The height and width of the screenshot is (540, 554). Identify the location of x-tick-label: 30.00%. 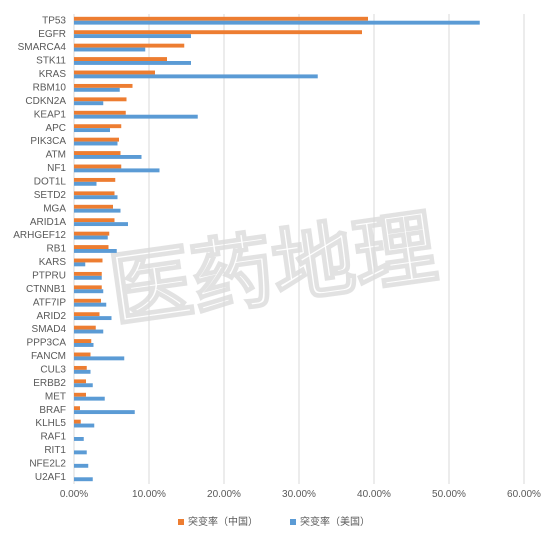
(299, 494).